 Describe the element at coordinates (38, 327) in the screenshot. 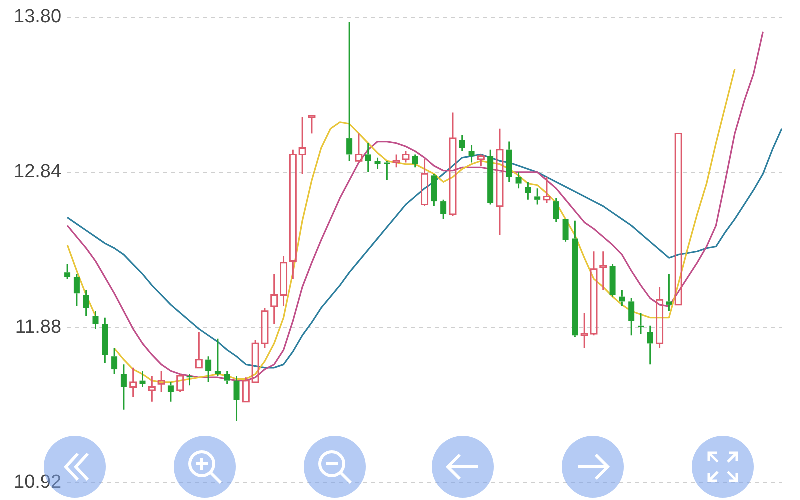

I see `y-tick-label: 11.88` at that location.